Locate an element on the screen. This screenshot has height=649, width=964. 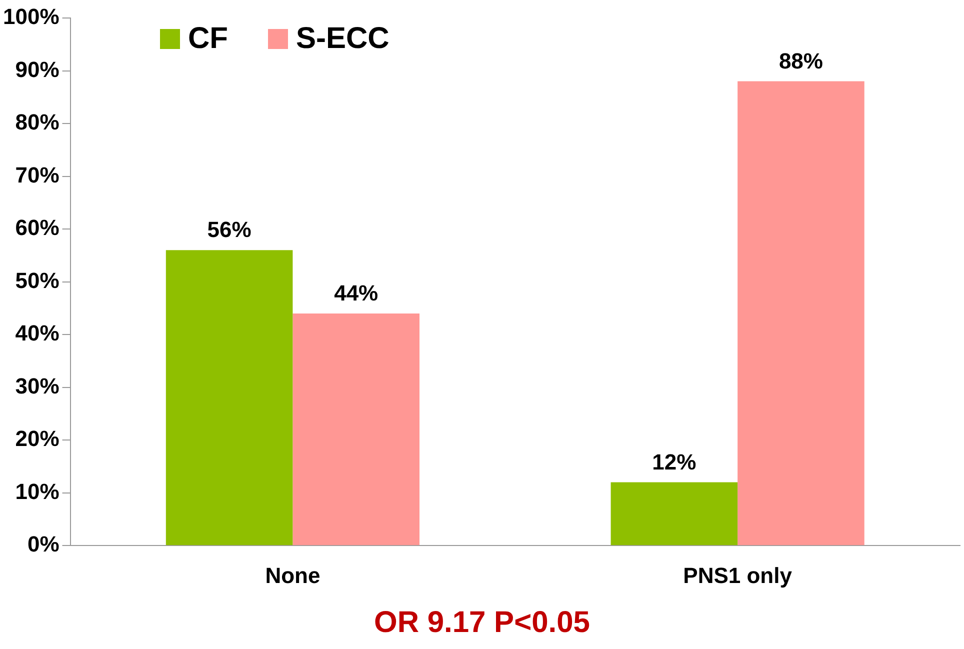
y-tick-label: 50% is located at coordinates (37, 280).